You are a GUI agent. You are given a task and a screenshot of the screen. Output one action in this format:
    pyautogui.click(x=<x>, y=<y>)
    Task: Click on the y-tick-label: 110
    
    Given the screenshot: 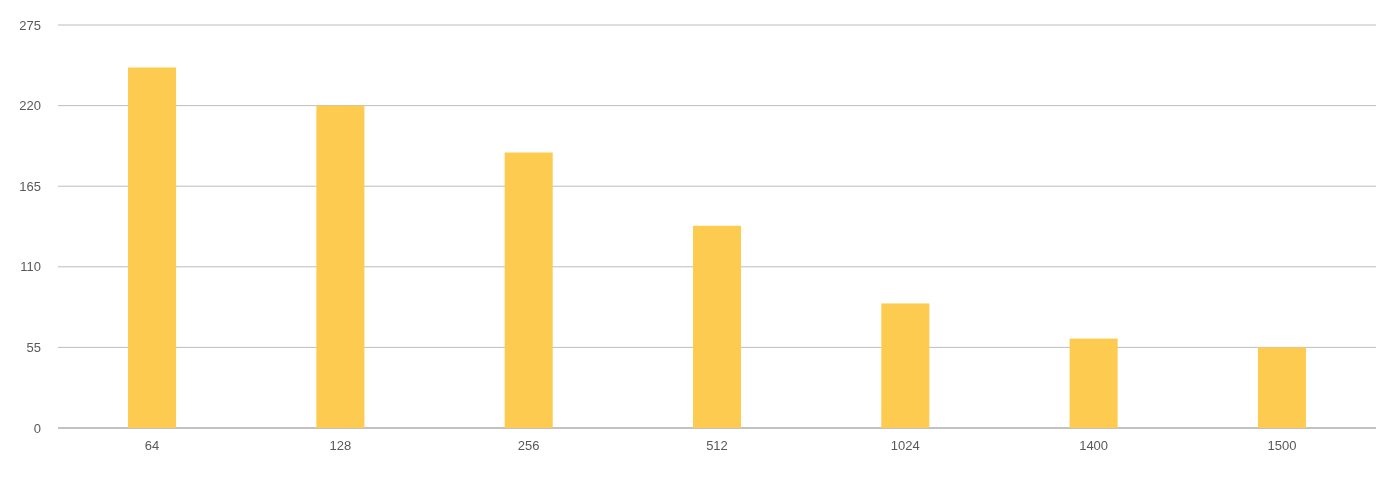 What is the action you would take?
    pyautogui.click(x=30, y=267)
    